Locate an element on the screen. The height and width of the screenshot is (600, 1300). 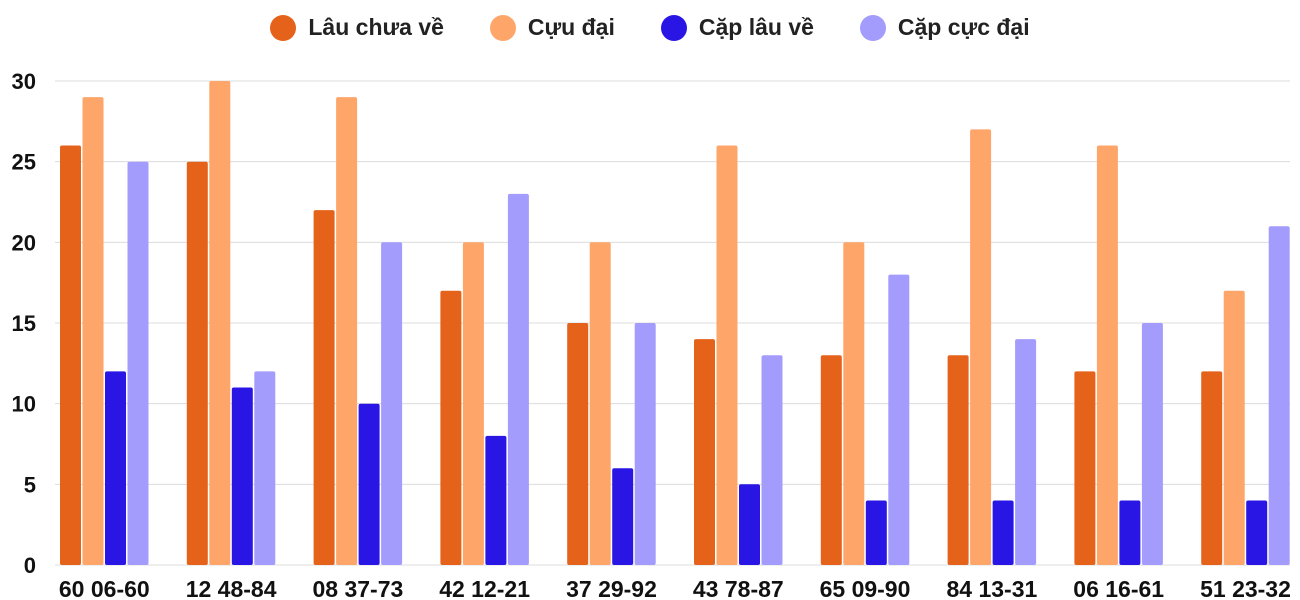
x-tick-label: 51 23-32 is located at coordinates (1245, 588).